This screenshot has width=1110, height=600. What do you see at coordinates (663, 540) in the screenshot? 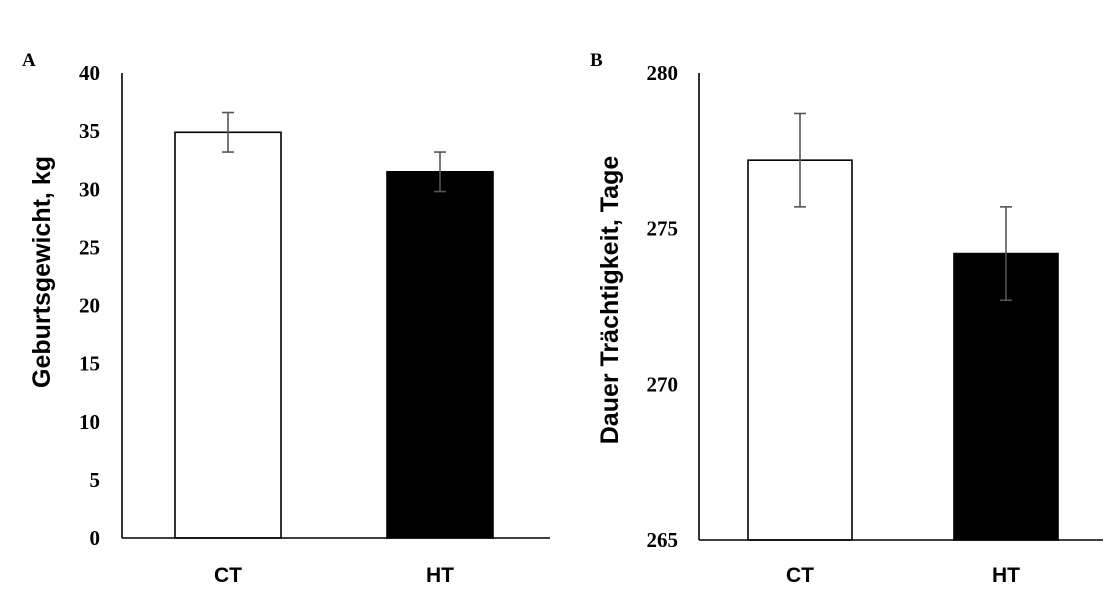
I see `y-tick-label: 265` at bounding box center [663, 540].